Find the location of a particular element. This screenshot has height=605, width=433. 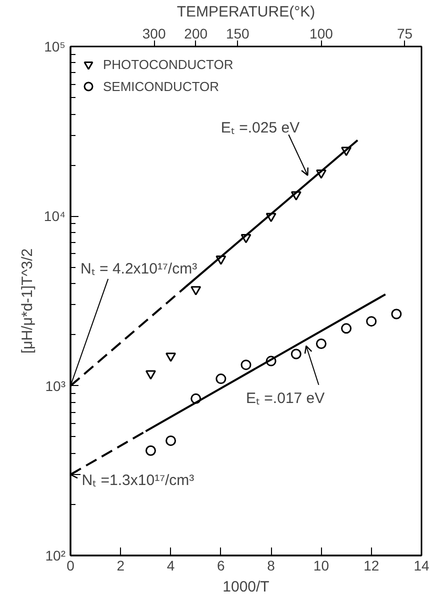

x-tick-label: 2 is located at coordinates (120, 566).